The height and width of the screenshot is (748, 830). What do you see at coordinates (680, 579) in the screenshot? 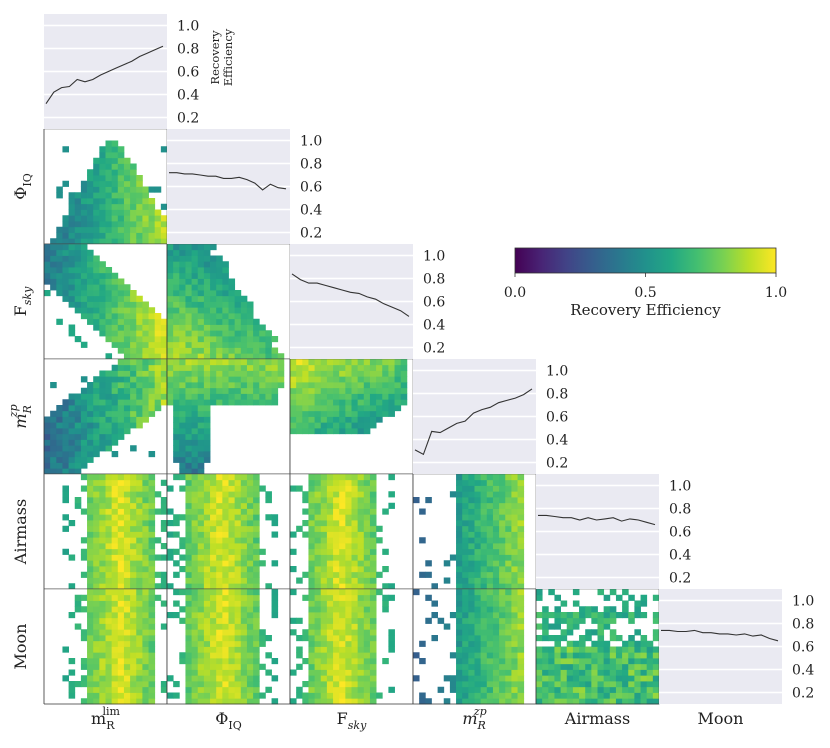
I see `diagonal-ytick-label: 0.2` at bounding box center [680, 579].